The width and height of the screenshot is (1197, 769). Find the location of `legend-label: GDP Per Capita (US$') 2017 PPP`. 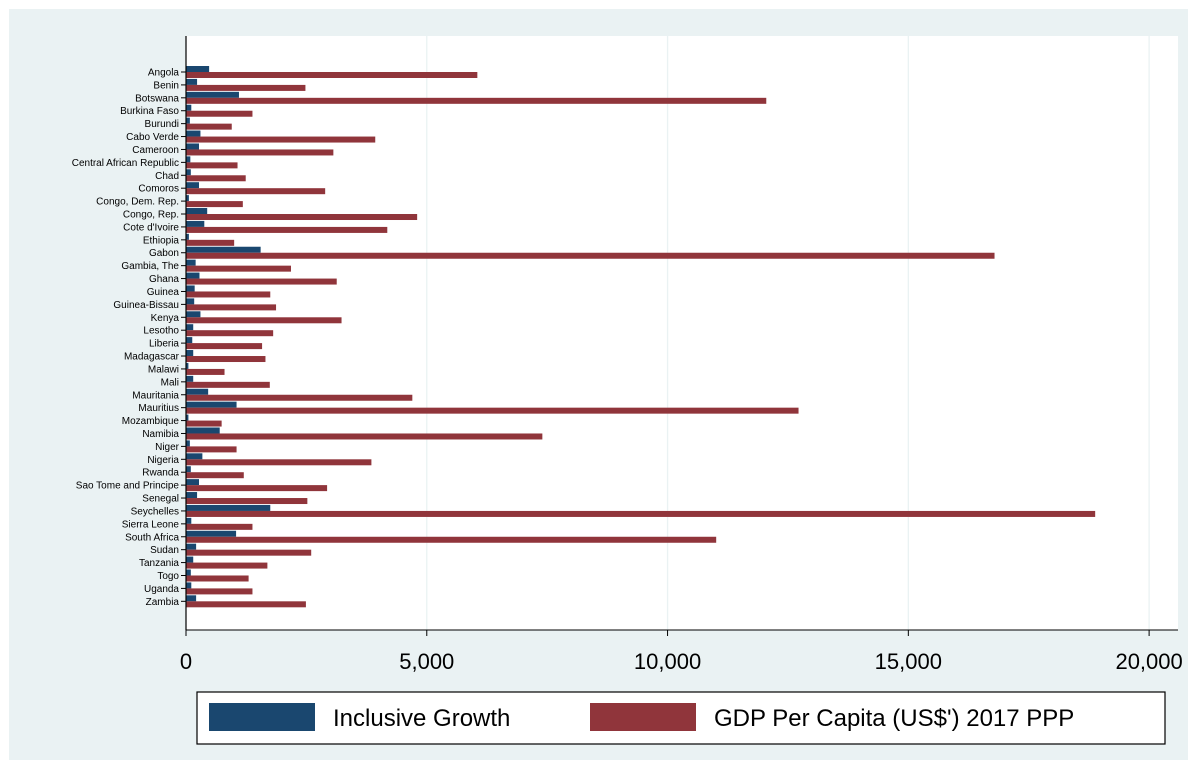

legend-label: GDP Per Capita (US$') 2017 PPP is located at coordinates (894, 718).